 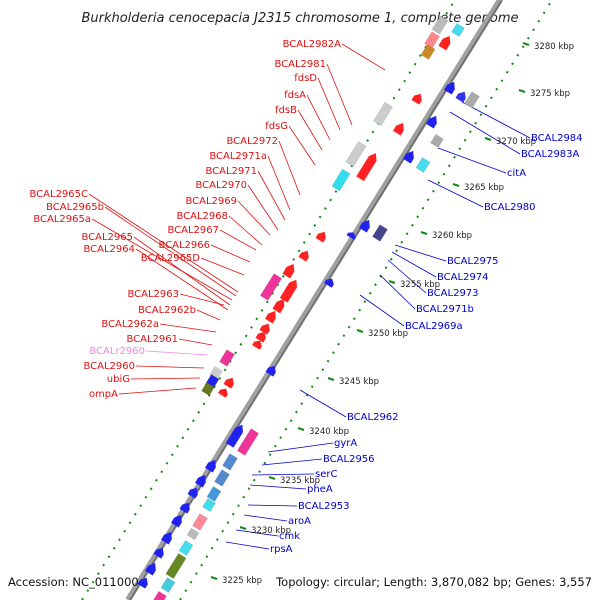 What do you see at coordinates (516, 173) in the screenshot?
I see `gene-label-right: citA` at bounding box center [516, 173].